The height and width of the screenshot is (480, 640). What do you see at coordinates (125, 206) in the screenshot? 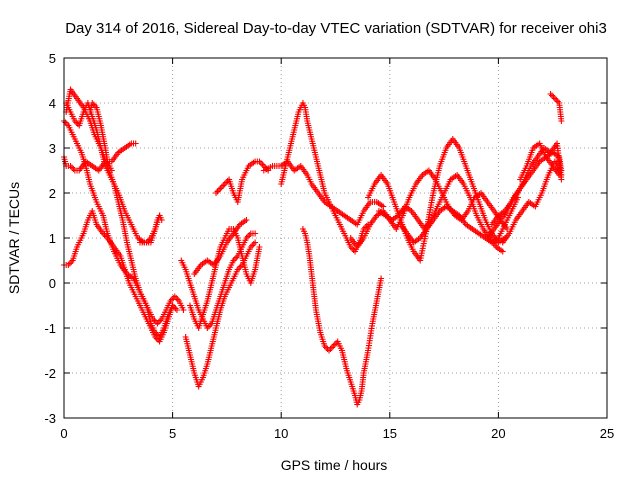
I see `series-5-points` at bounding box center [125, 206].